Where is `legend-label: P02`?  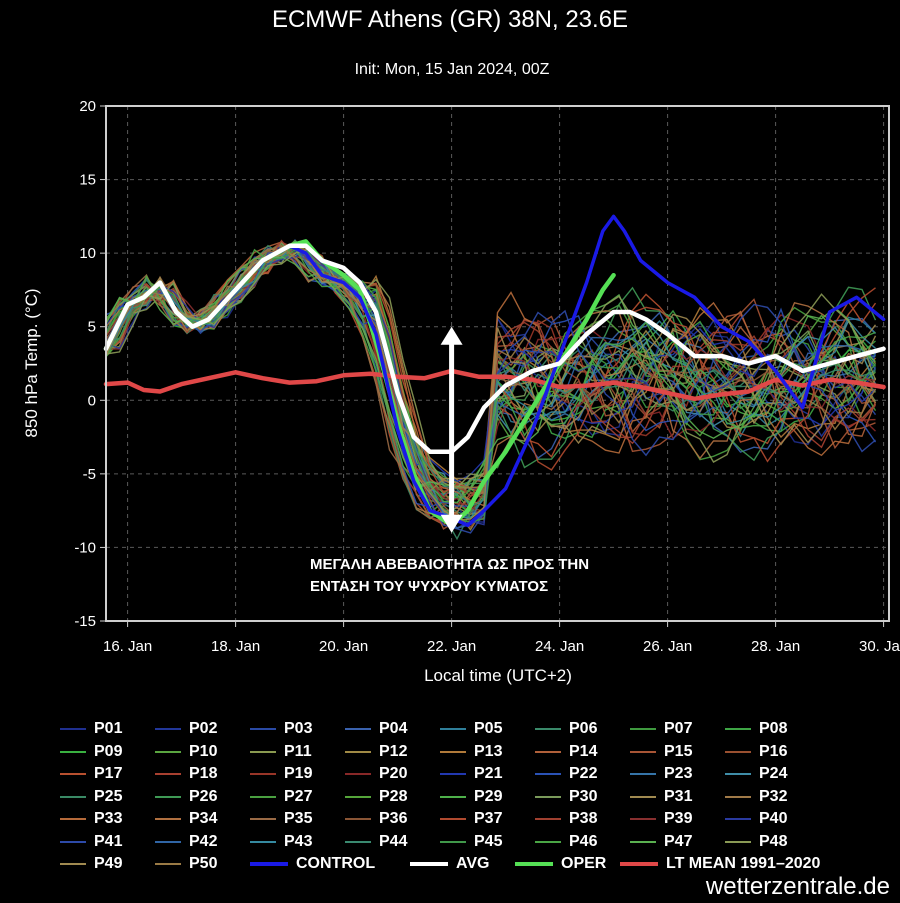 legend-label: P02 is located at coordinates (203, 728).